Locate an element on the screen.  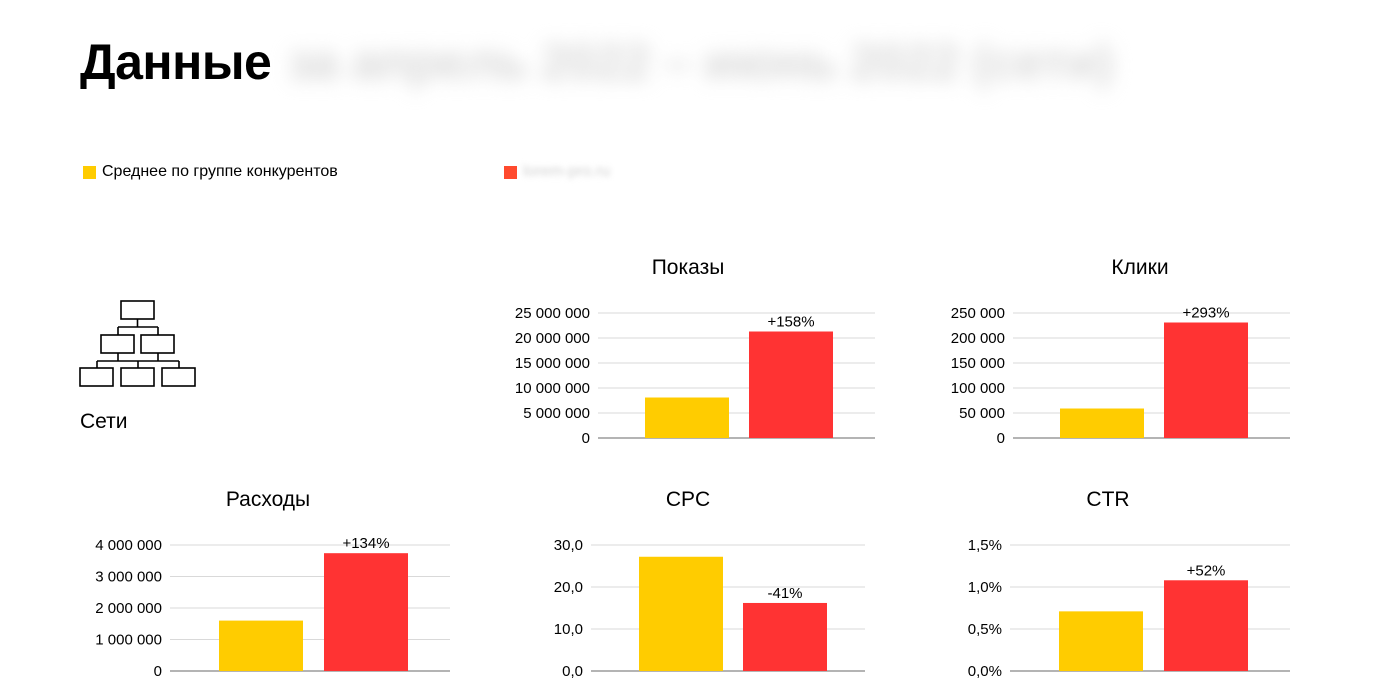
chart-title: CPC is located at coordinates (688, 499).